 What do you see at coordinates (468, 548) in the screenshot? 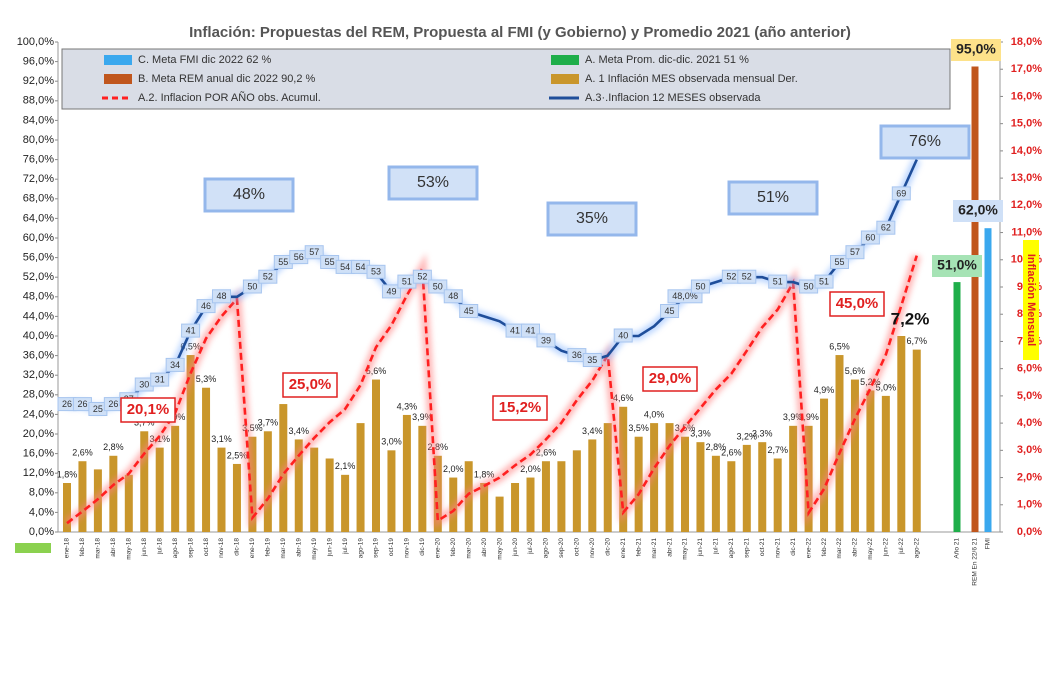
I see `x-tick-label: mar-20` at bounding box center [468, 548].